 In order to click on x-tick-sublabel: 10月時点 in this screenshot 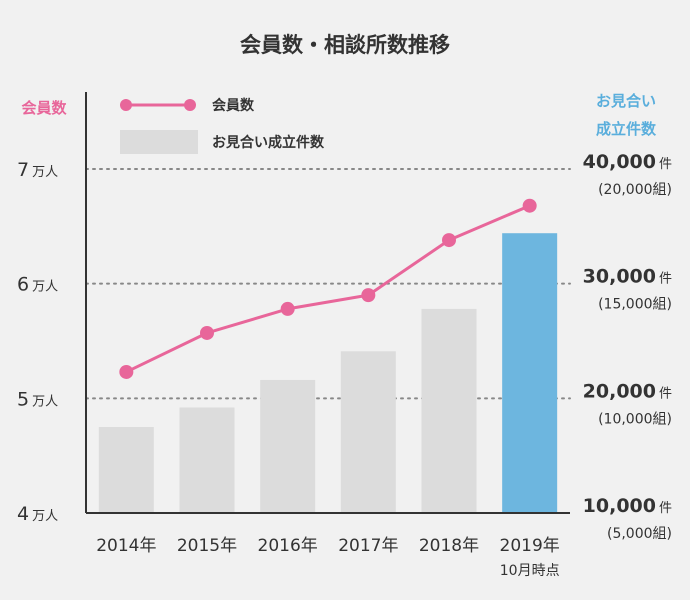, I will do `click(530, 571)`.